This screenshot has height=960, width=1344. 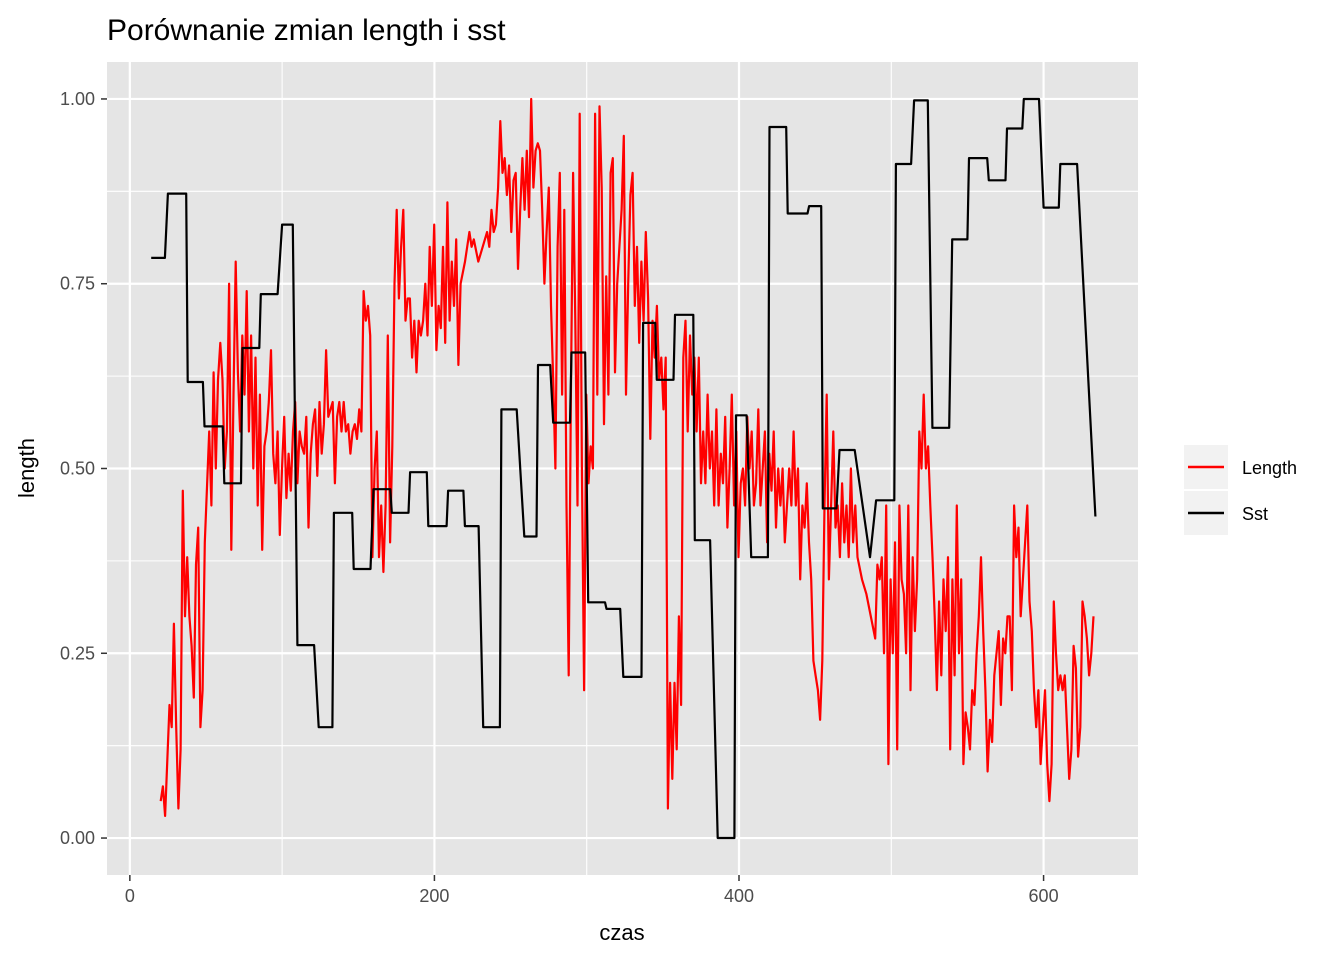 What do you see at coordinates (621, 932) in the screenshot?
I see `x-axis-label: czas` at bounding box center [621, 932].